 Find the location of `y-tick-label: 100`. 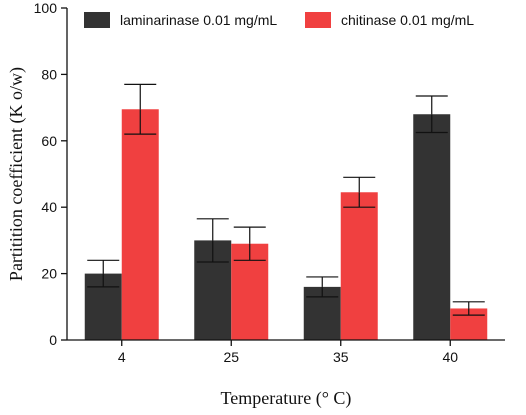

y-tick-label: 100 is located at coordinates (46, 8).